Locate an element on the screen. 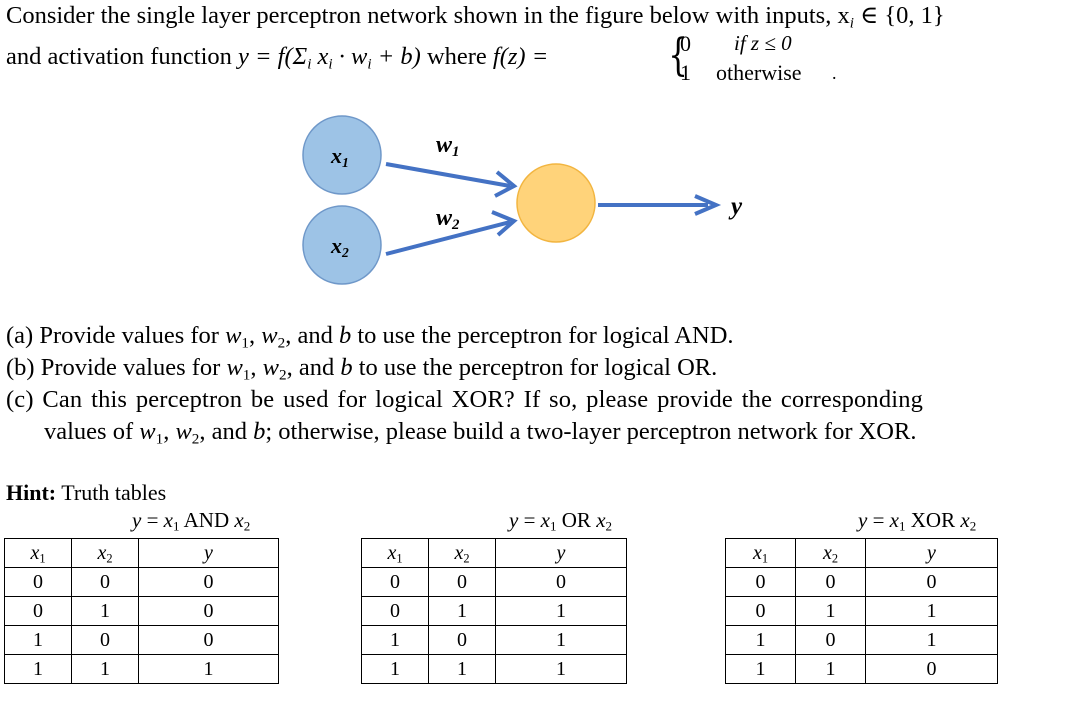 Image resolution: width=1070 pixels, height=707 pixels. question-a-w2-sub: 2 is located at coordinates (281, 343).